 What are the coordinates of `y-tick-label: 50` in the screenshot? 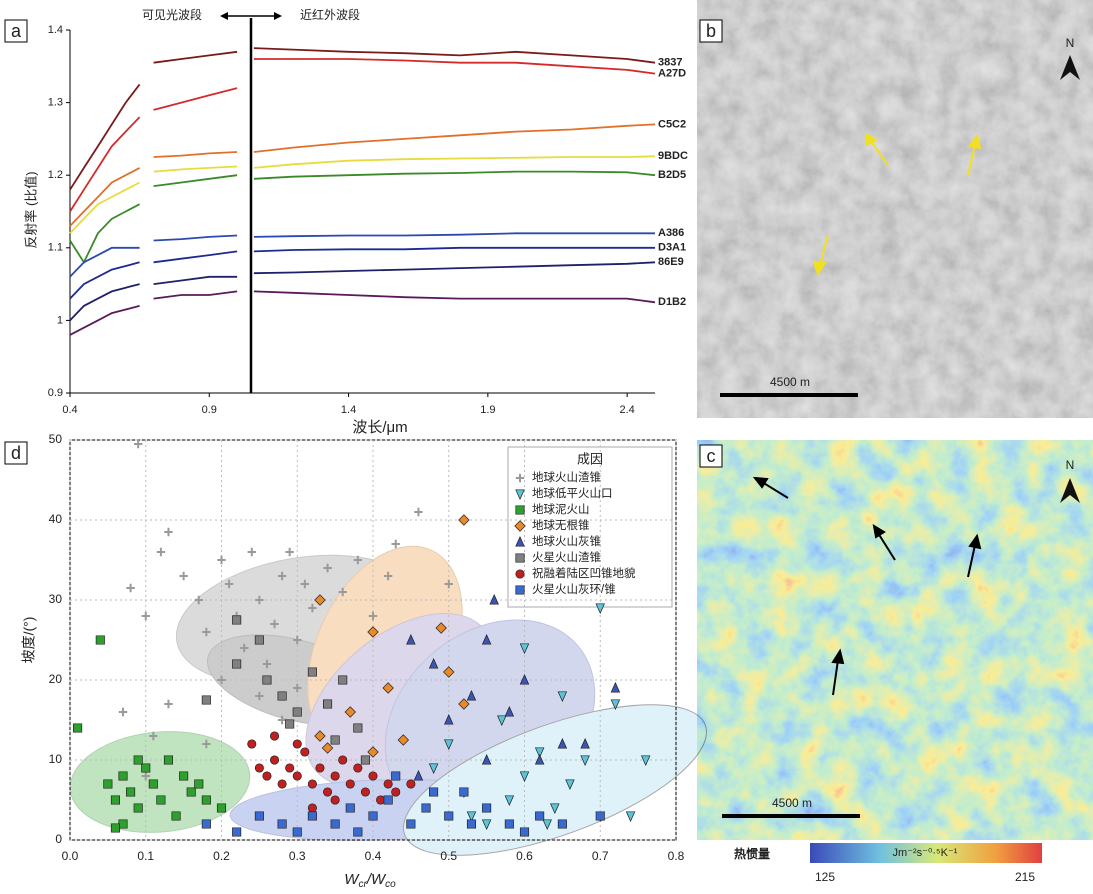 It's located at (56, 439).